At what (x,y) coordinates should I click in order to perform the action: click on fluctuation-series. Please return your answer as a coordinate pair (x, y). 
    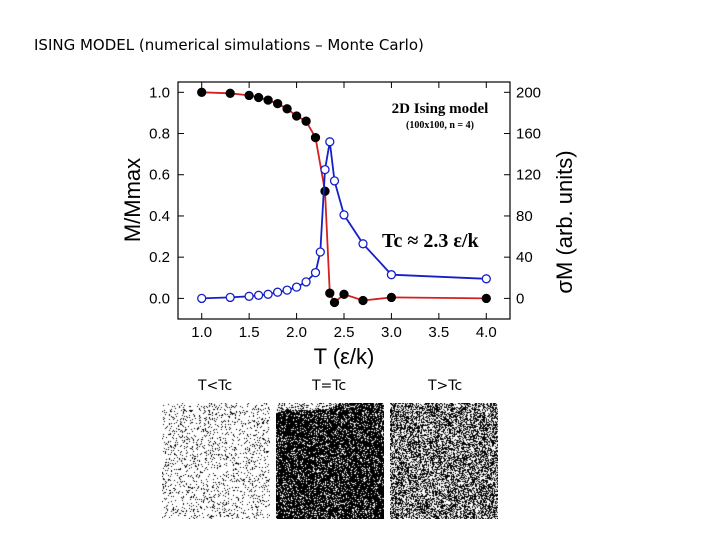
    Looking at the image, I should click on (344, 220).